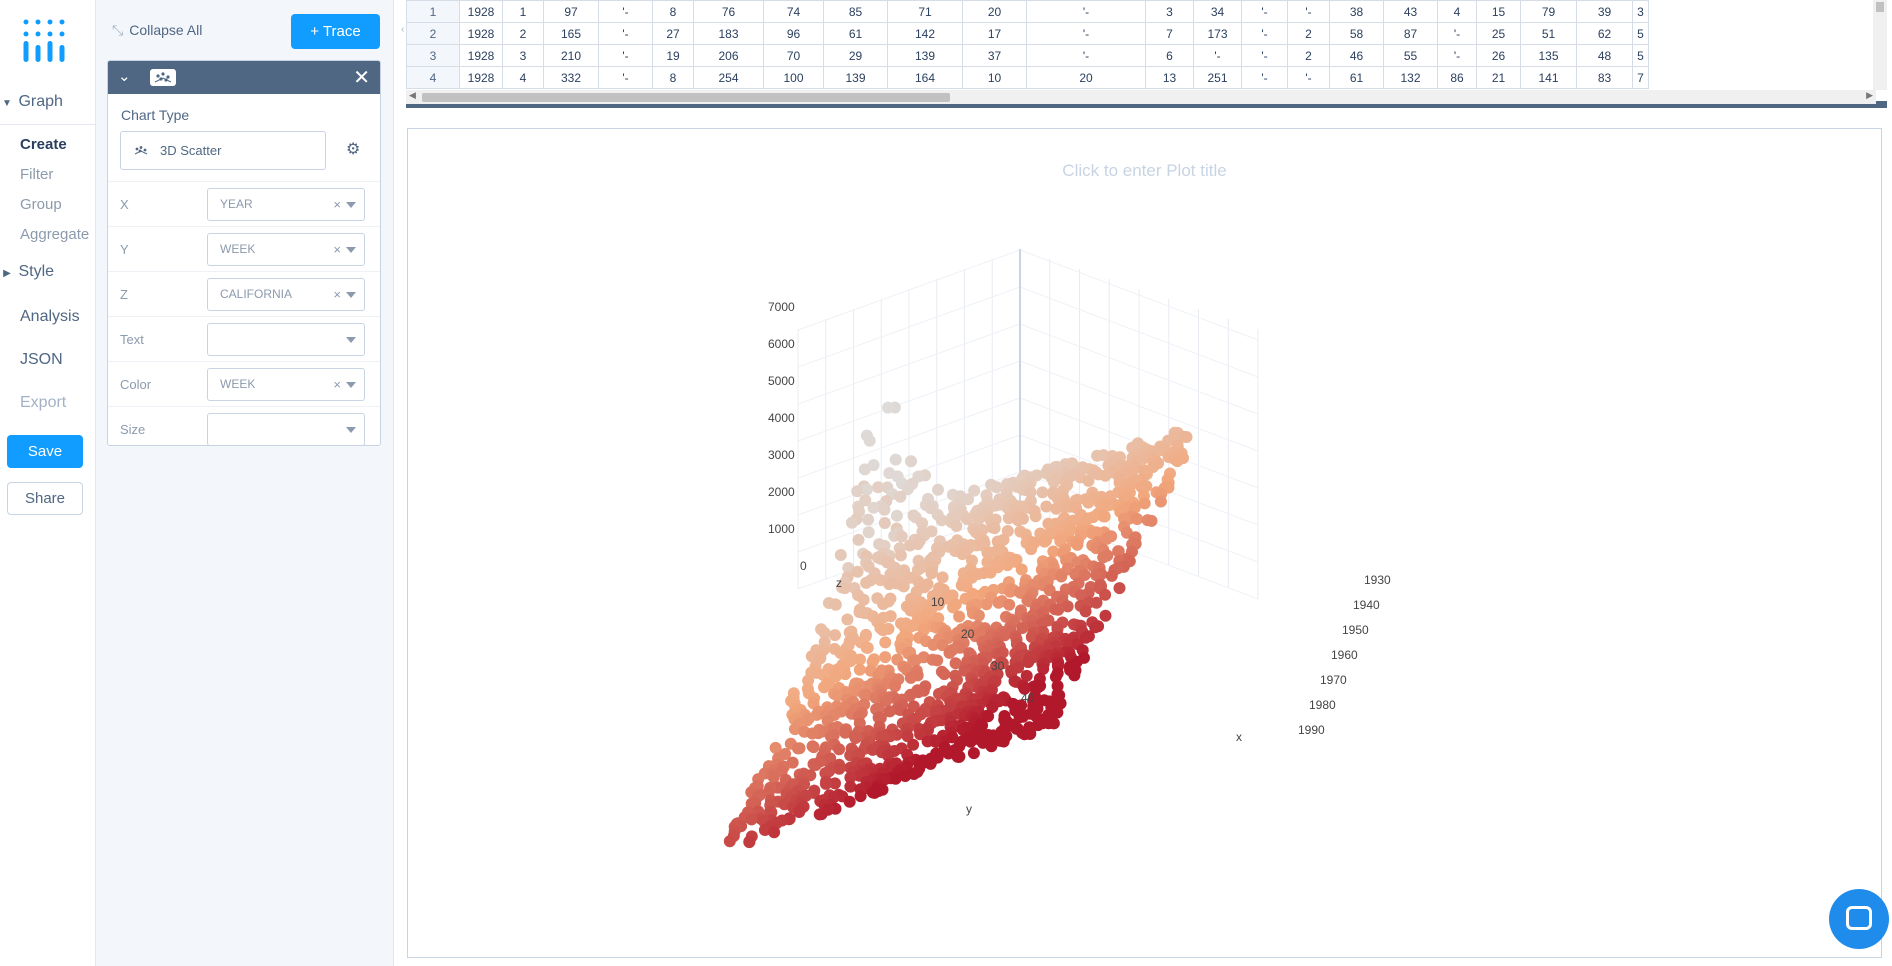 The width and height of the screenshot is (1892, 966). Describe the element at coordinates (1356, 55) in the screenshot. I see `table-cell: 46` at that location.